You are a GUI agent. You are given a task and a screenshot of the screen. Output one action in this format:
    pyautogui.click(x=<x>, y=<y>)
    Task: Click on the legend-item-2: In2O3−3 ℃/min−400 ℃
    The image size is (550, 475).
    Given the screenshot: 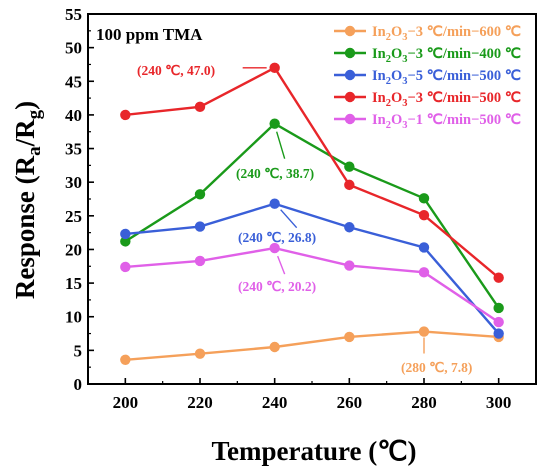 What is the action you would take?
    pyautogui.click(x=428, y=55)
    